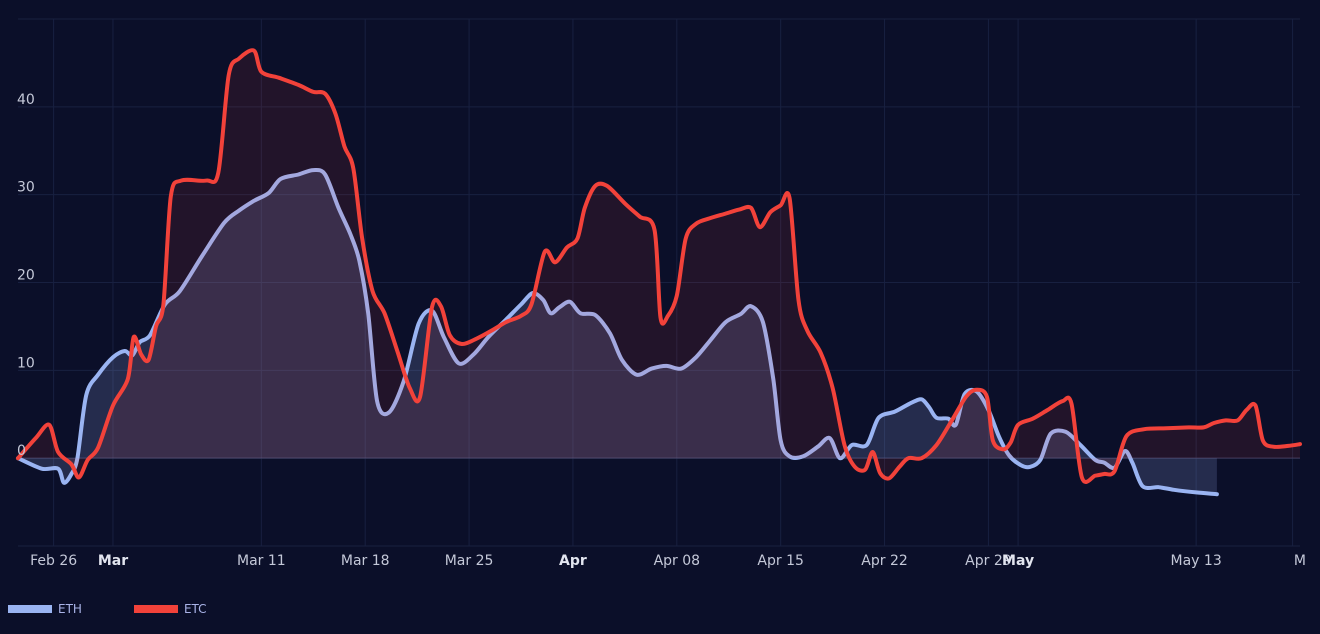 The width and height of the screenshot is (1320, 634). Describe the element at coordinates (988, 561) in the screenshot. I see `x-tick-label: Apr 29` at that location.